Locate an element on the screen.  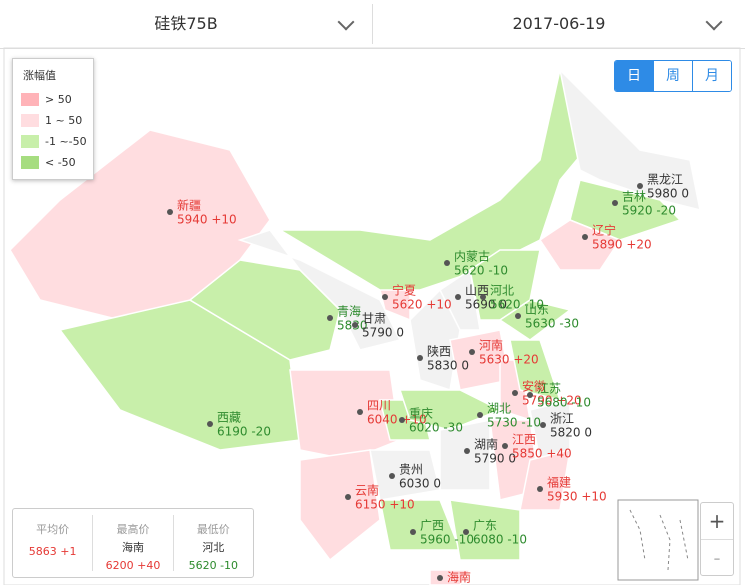
tab: 月 is located at coordinates (711, 76).